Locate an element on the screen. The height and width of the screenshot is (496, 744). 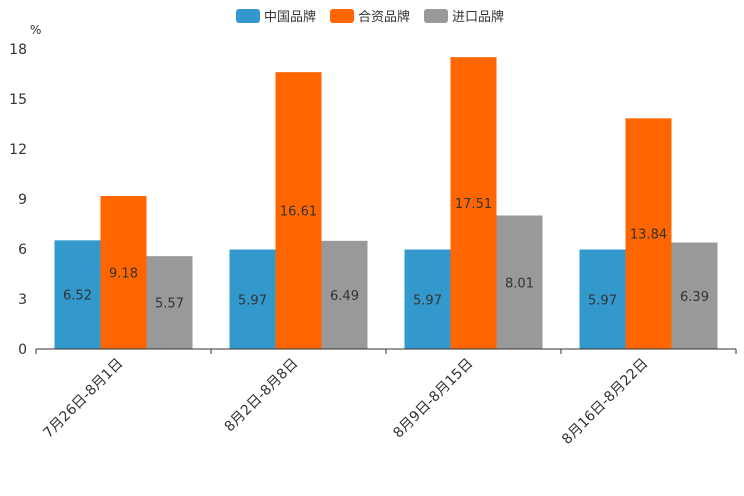
y-tick-label: 3 is located at coordinates (22, 300).